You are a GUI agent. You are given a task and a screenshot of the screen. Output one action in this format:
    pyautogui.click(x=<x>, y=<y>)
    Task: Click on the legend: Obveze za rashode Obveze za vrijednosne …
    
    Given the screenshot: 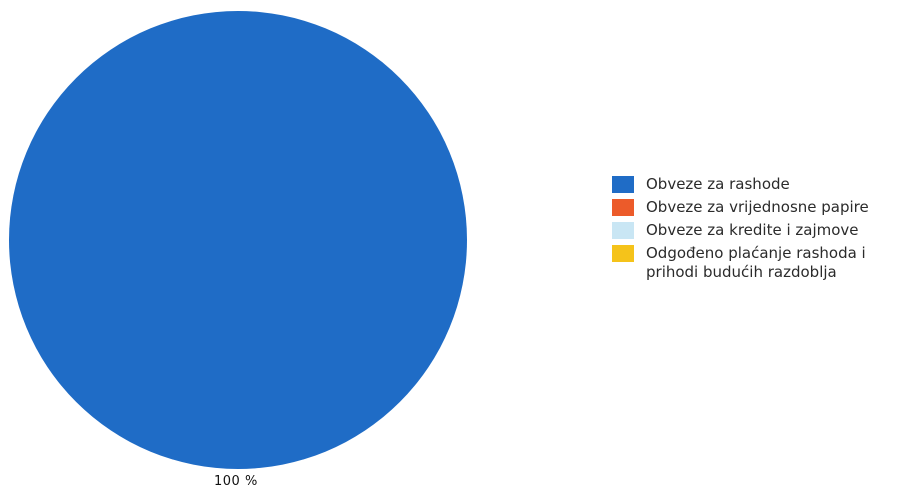 What is the action you would take?
    pyautogui.click(x=759, y=230)
    